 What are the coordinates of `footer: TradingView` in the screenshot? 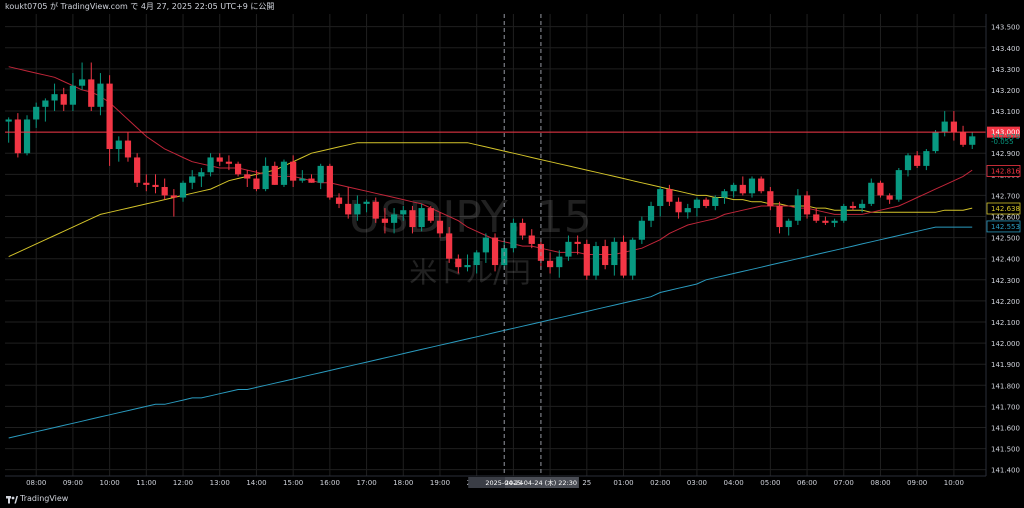 It's located at (512, 499).